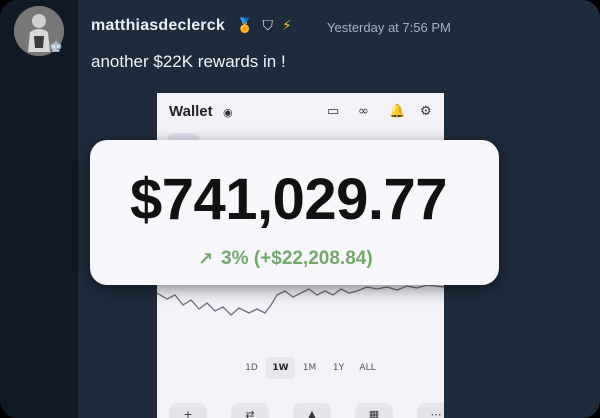  What do you see at coordinates (426, 111) in the screenshot?
I see `gear-icon: ⚙` at bounding box center [426, 111].